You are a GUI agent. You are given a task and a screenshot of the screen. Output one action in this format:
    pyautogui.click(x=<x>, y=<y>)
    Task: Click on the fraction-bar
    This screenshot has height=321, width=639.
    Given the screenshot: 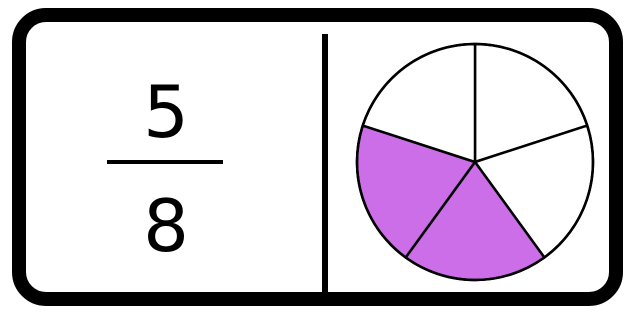 What is the action you would take?
    pyautogui.click(x=165, y=162)
    